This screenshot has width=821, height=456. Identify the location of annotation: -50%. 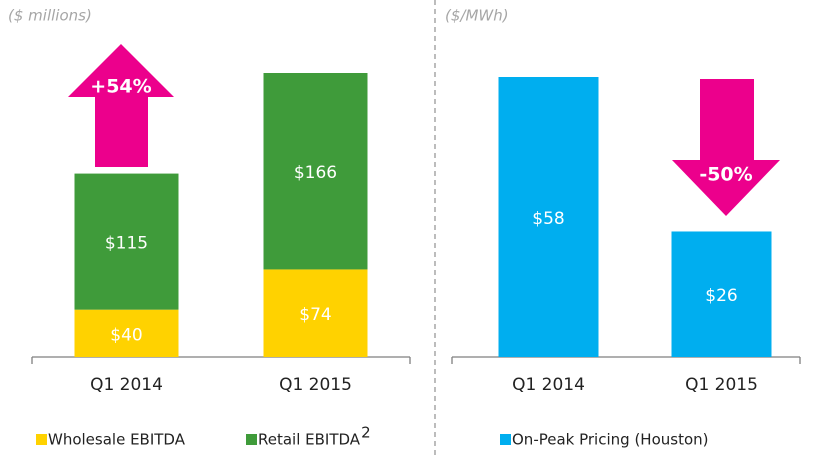
(725, 175).